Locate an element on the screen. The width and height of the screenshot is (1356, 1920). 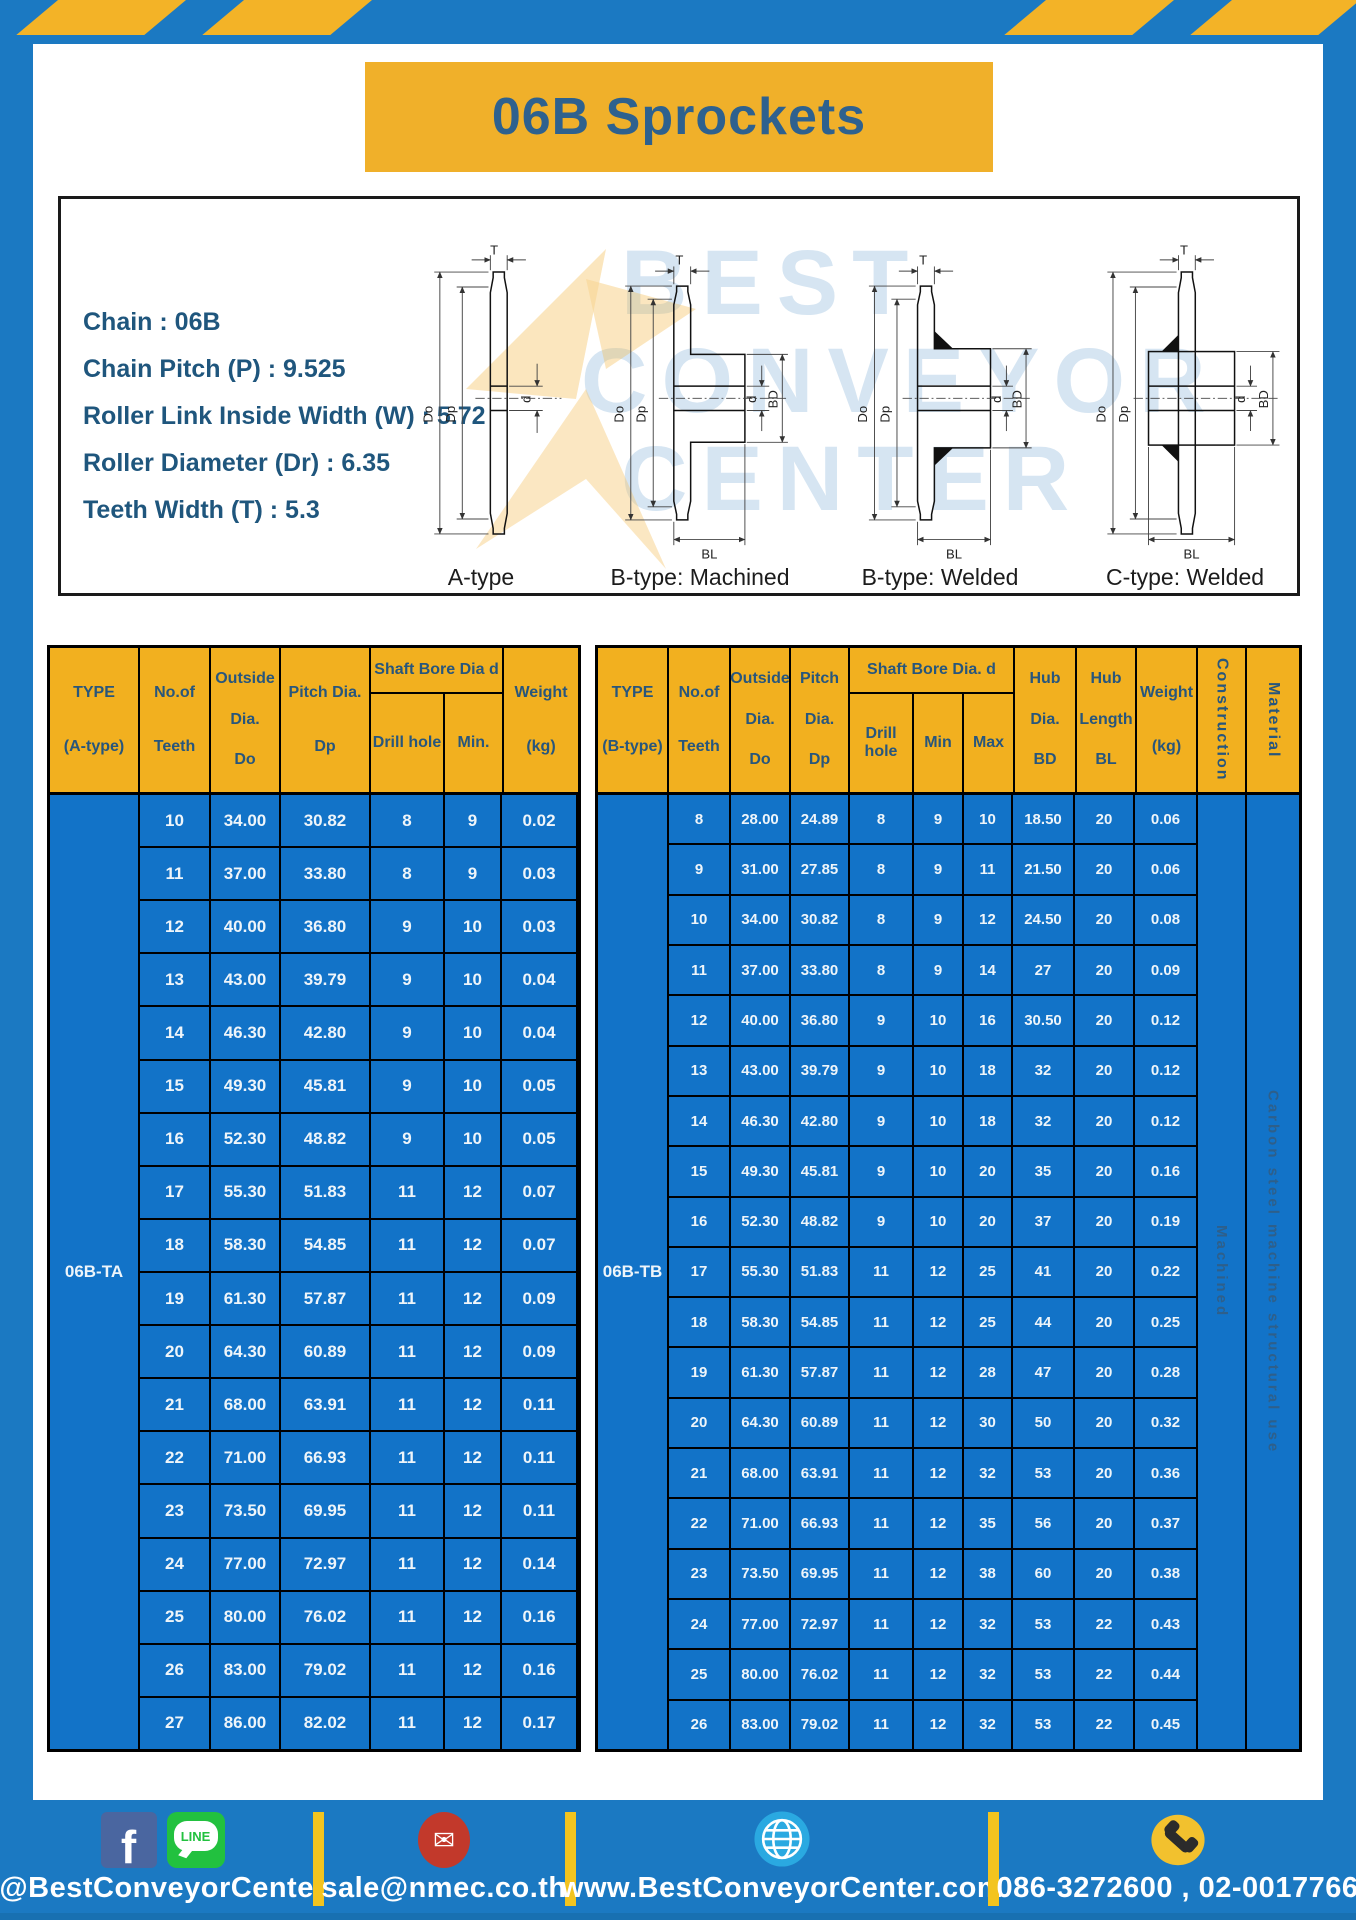
email-icon: ✉ is located at coordinates (444, 1840).